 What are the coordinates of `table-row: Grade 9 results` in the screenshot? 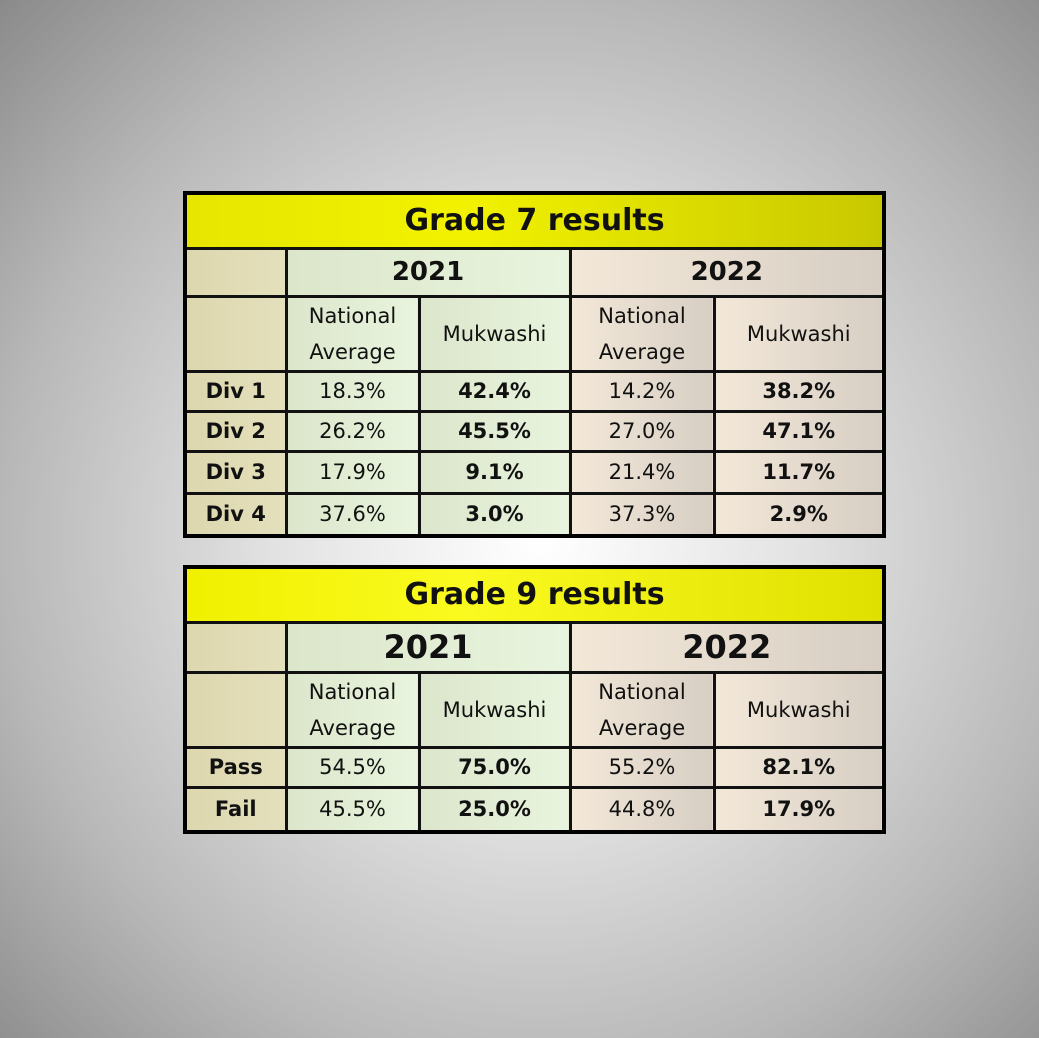 It's located at (534, 594).